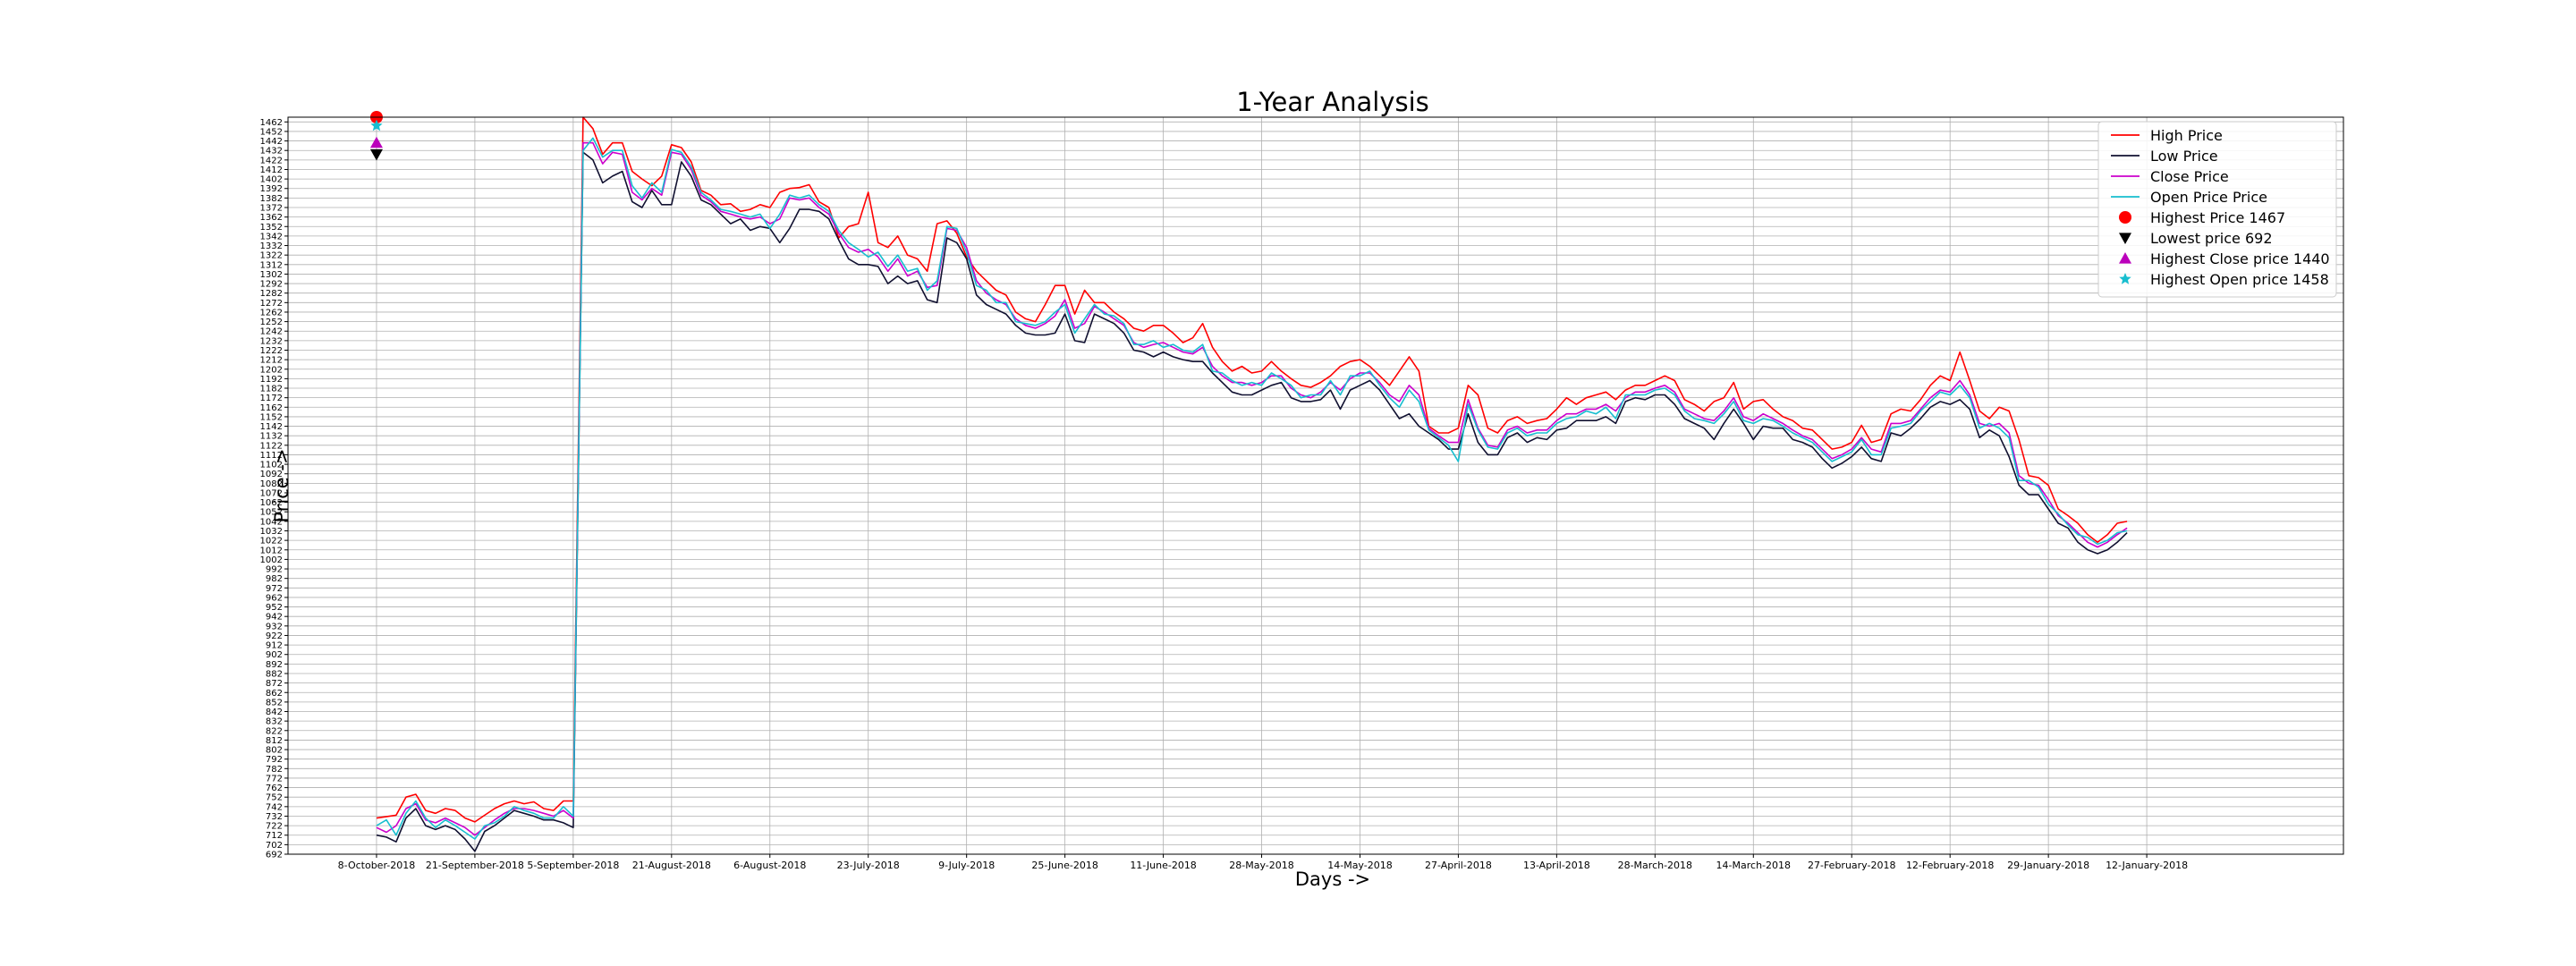  Describe the element at coordinates (274, 618) in the screenshot. I see `y-tick-label: 942` at that location.